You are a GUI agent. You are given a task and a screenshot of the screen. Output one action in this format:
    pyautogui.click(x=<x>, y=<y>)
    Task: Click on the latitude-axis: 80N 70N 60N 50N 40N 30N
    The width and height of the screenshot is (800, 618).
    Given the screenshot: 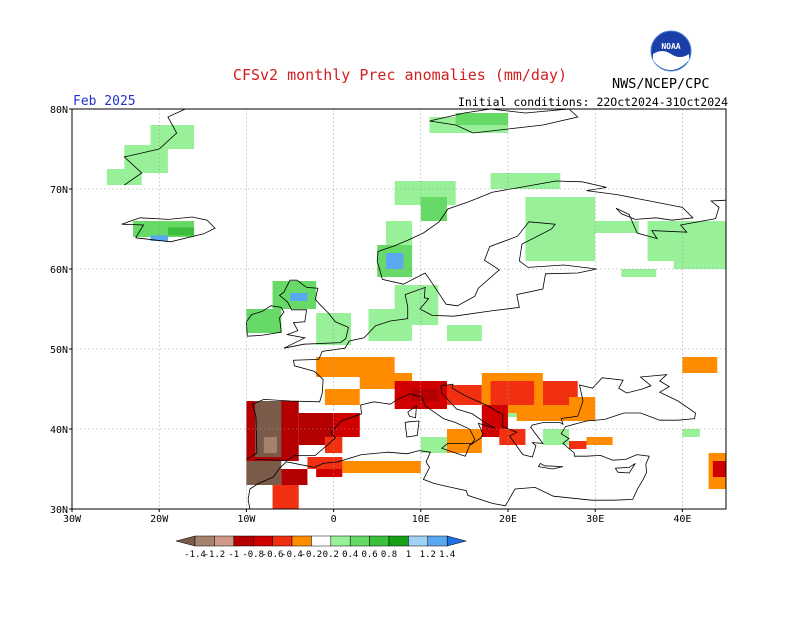 What is the action you would take?
    pyautogui.click(x=61, y=310)
    